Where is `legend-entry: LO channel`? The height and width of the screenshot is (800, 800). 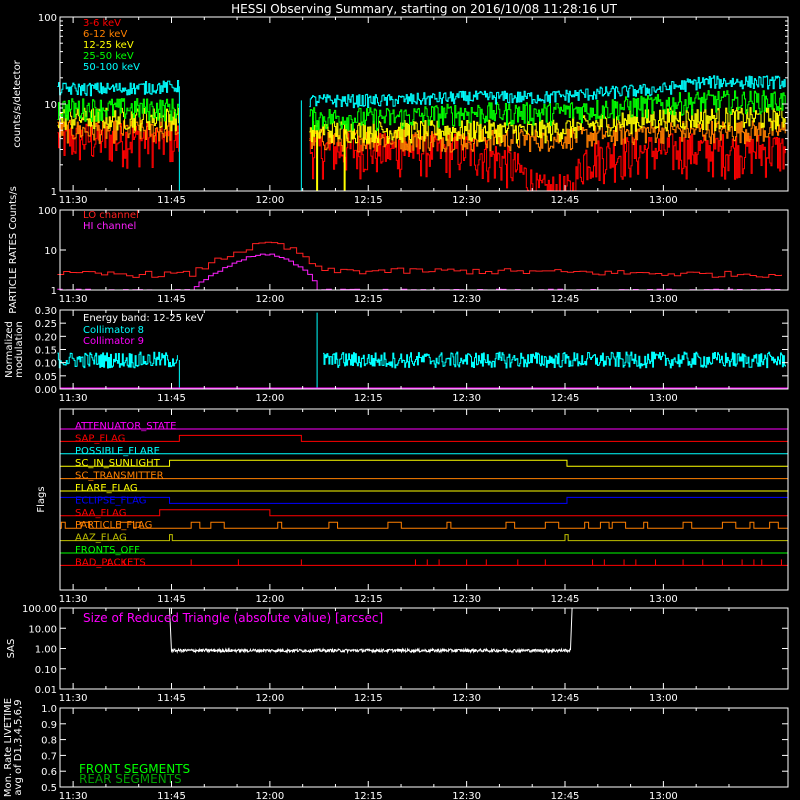 legend-entry: LO channel is located at coordinates (111, 215).